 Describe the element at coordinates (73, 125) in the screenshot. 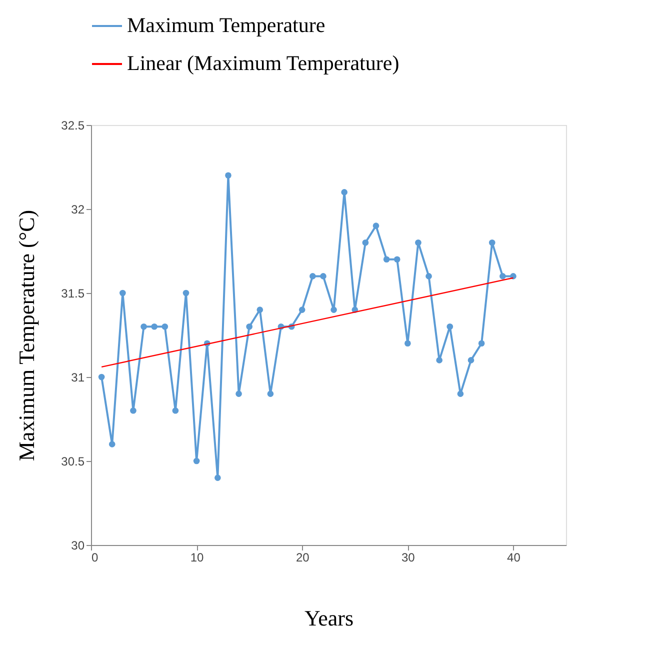

I see `y-tick-label: 32.5` at that location.